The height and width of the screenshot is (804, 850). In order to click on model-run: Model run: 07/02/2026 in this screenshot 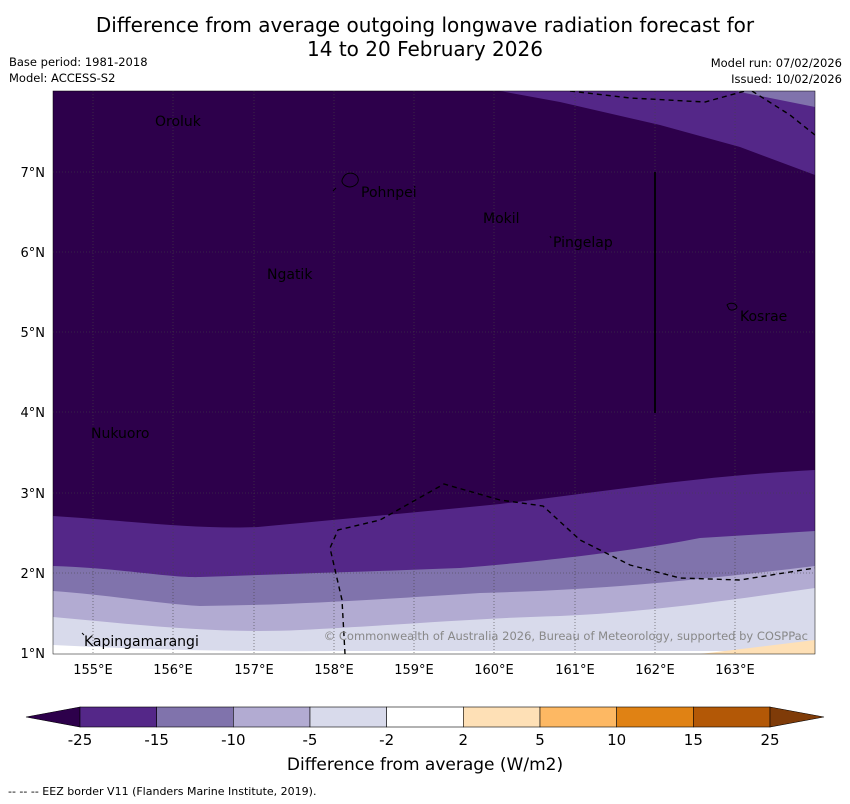, I will do `click(776, 63)`.